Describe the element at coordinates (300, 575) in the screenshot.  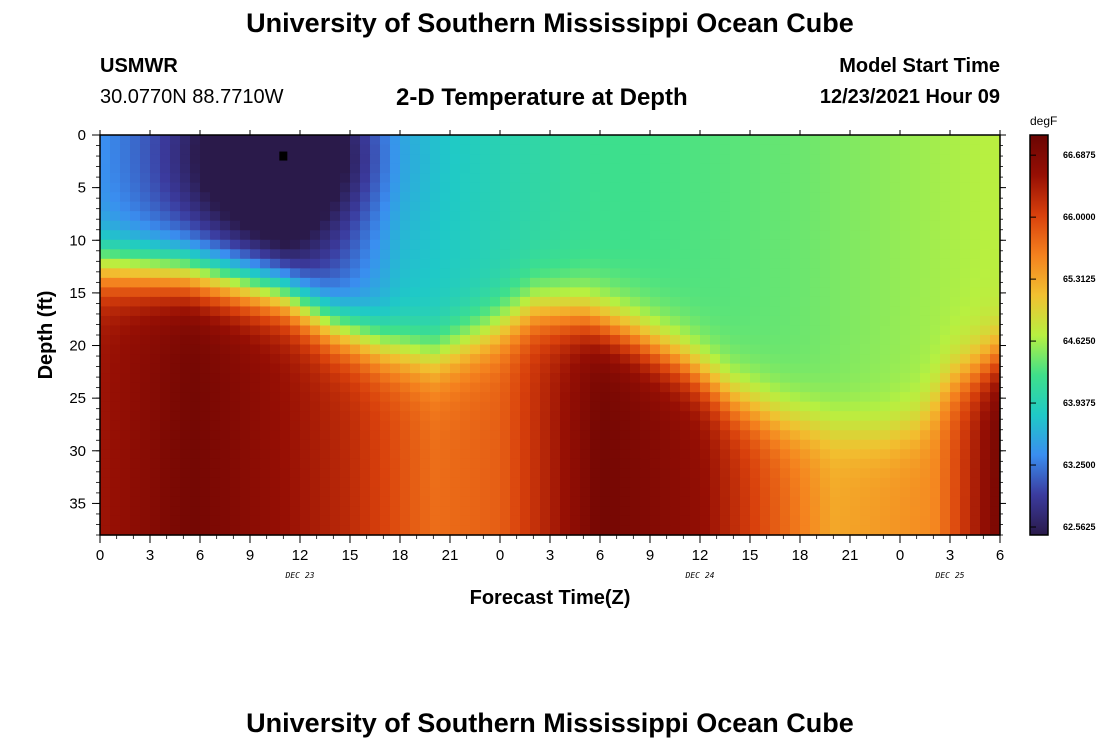
I see `date-label: DEC 23` at that location.